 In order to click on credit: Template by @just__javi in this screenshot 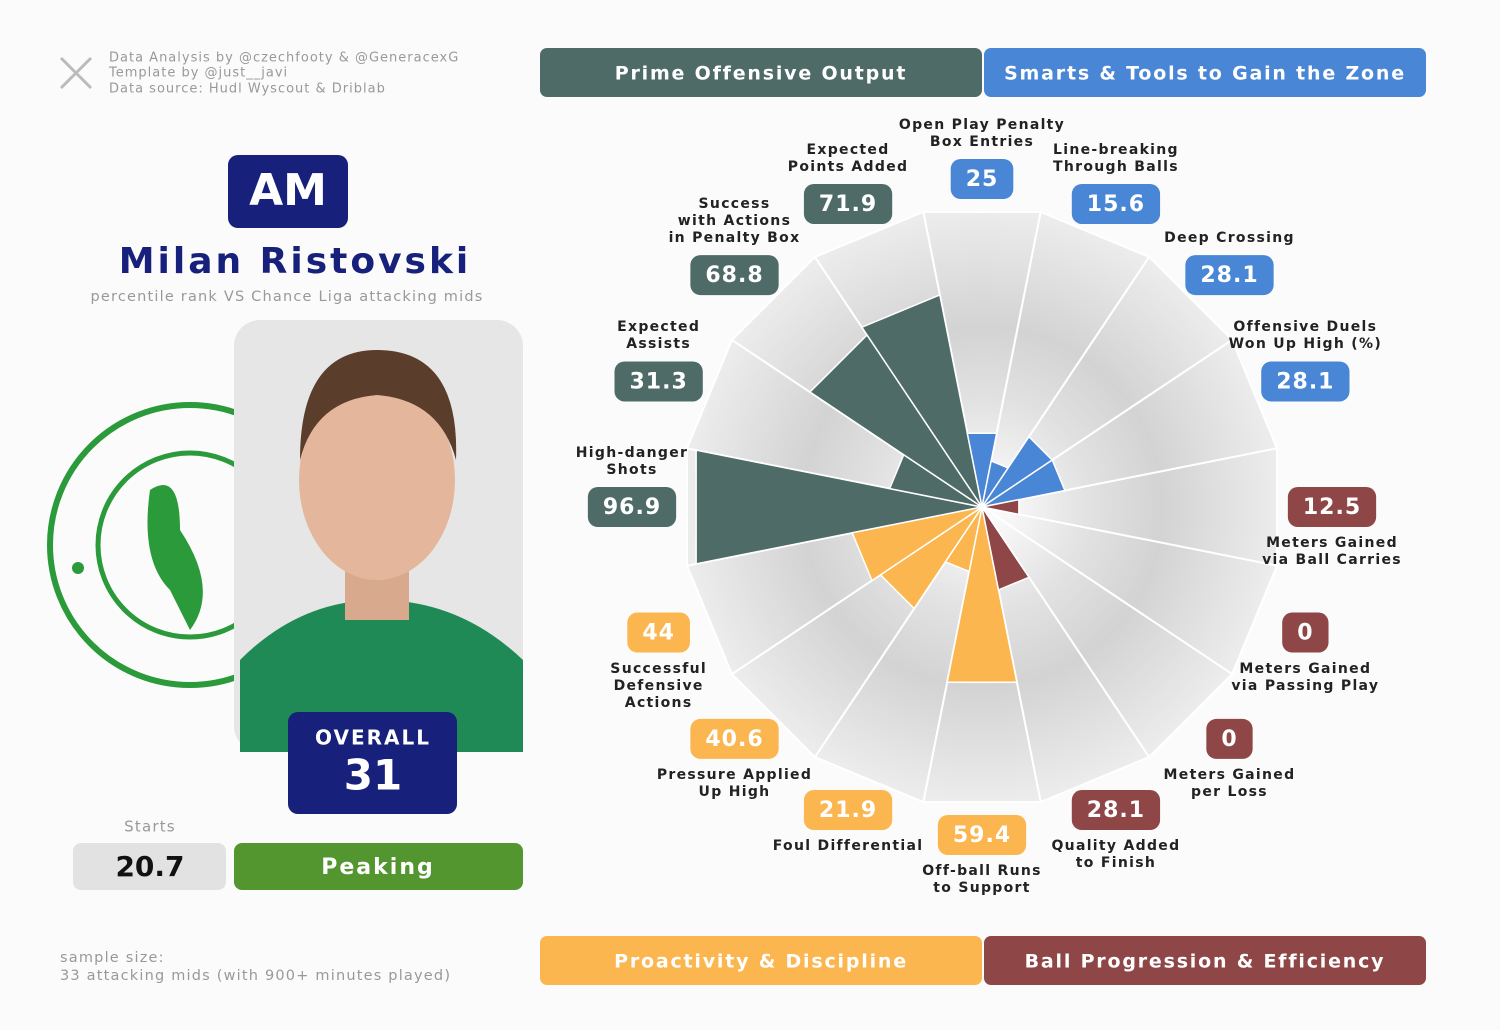, I will do `click(198, 73)`.